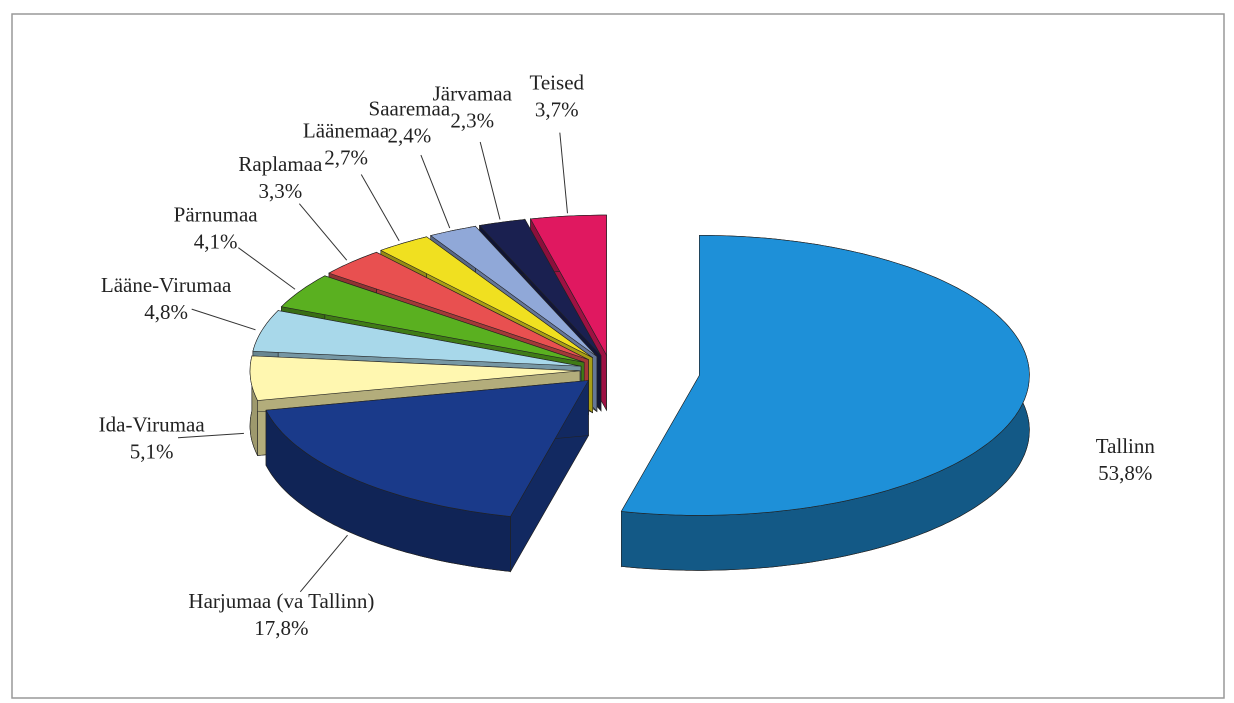 This screenshot has height=703, width=1234. What do you see at coordinates (281, 191) in the screenshot?
I see `data-label: 3,3%` at bounding box center [281, 191].